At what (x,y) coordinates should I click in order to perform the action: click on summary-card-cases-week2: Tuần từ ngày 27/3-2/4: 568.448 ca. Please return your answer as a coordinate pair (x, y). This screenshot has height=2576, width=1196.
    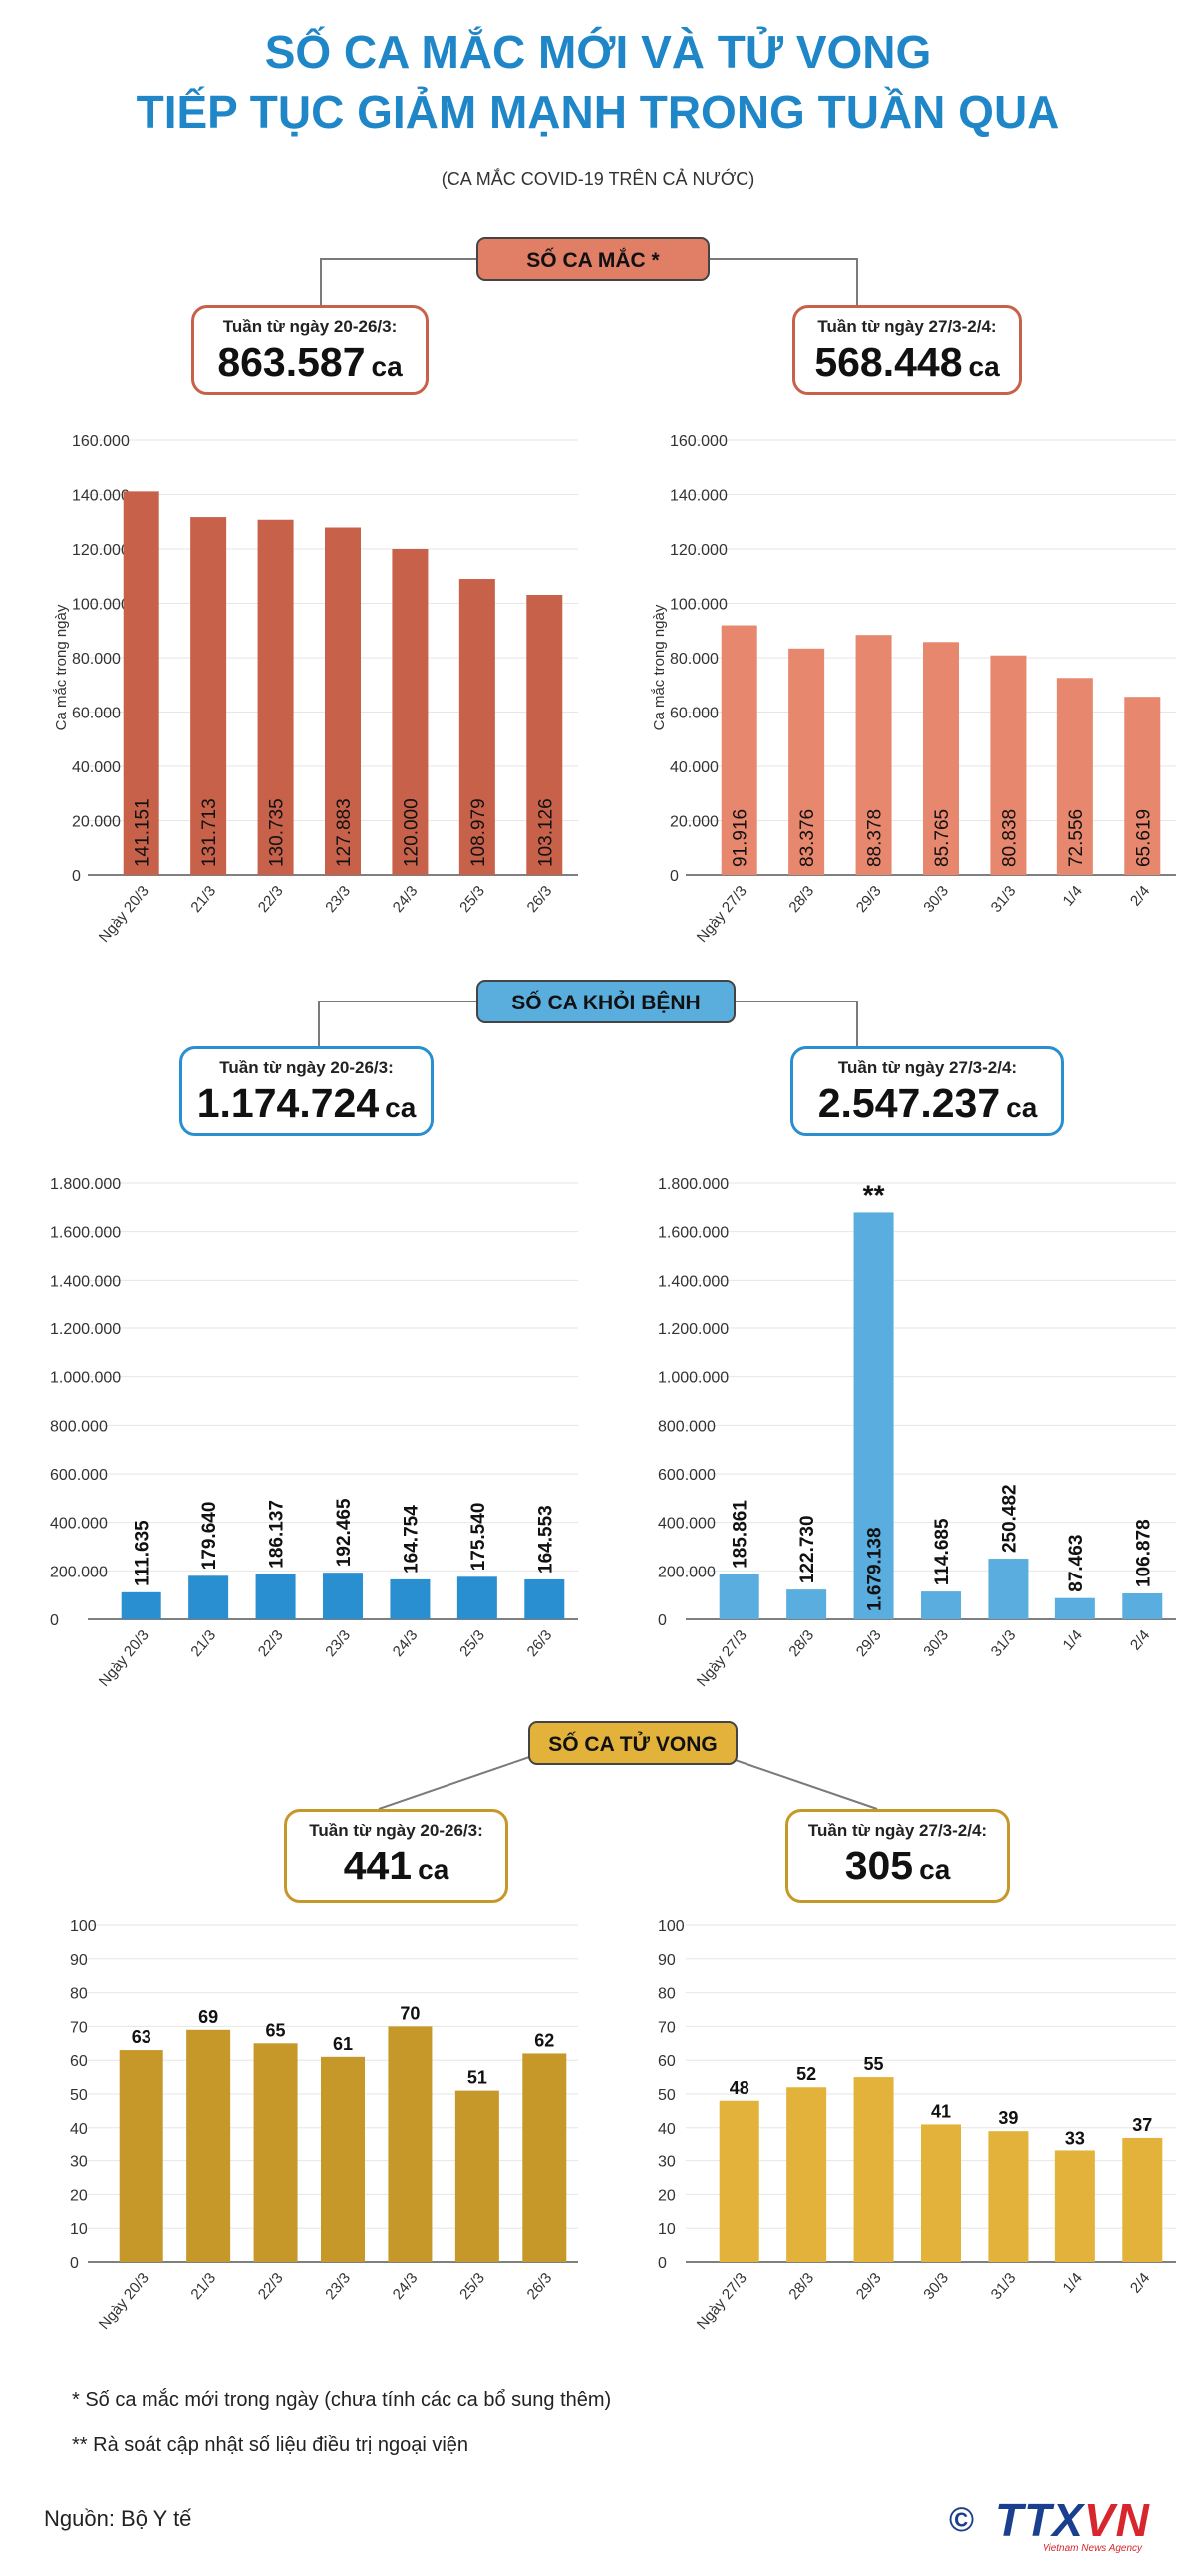
    Looking at the image, I should click on (907, 350).